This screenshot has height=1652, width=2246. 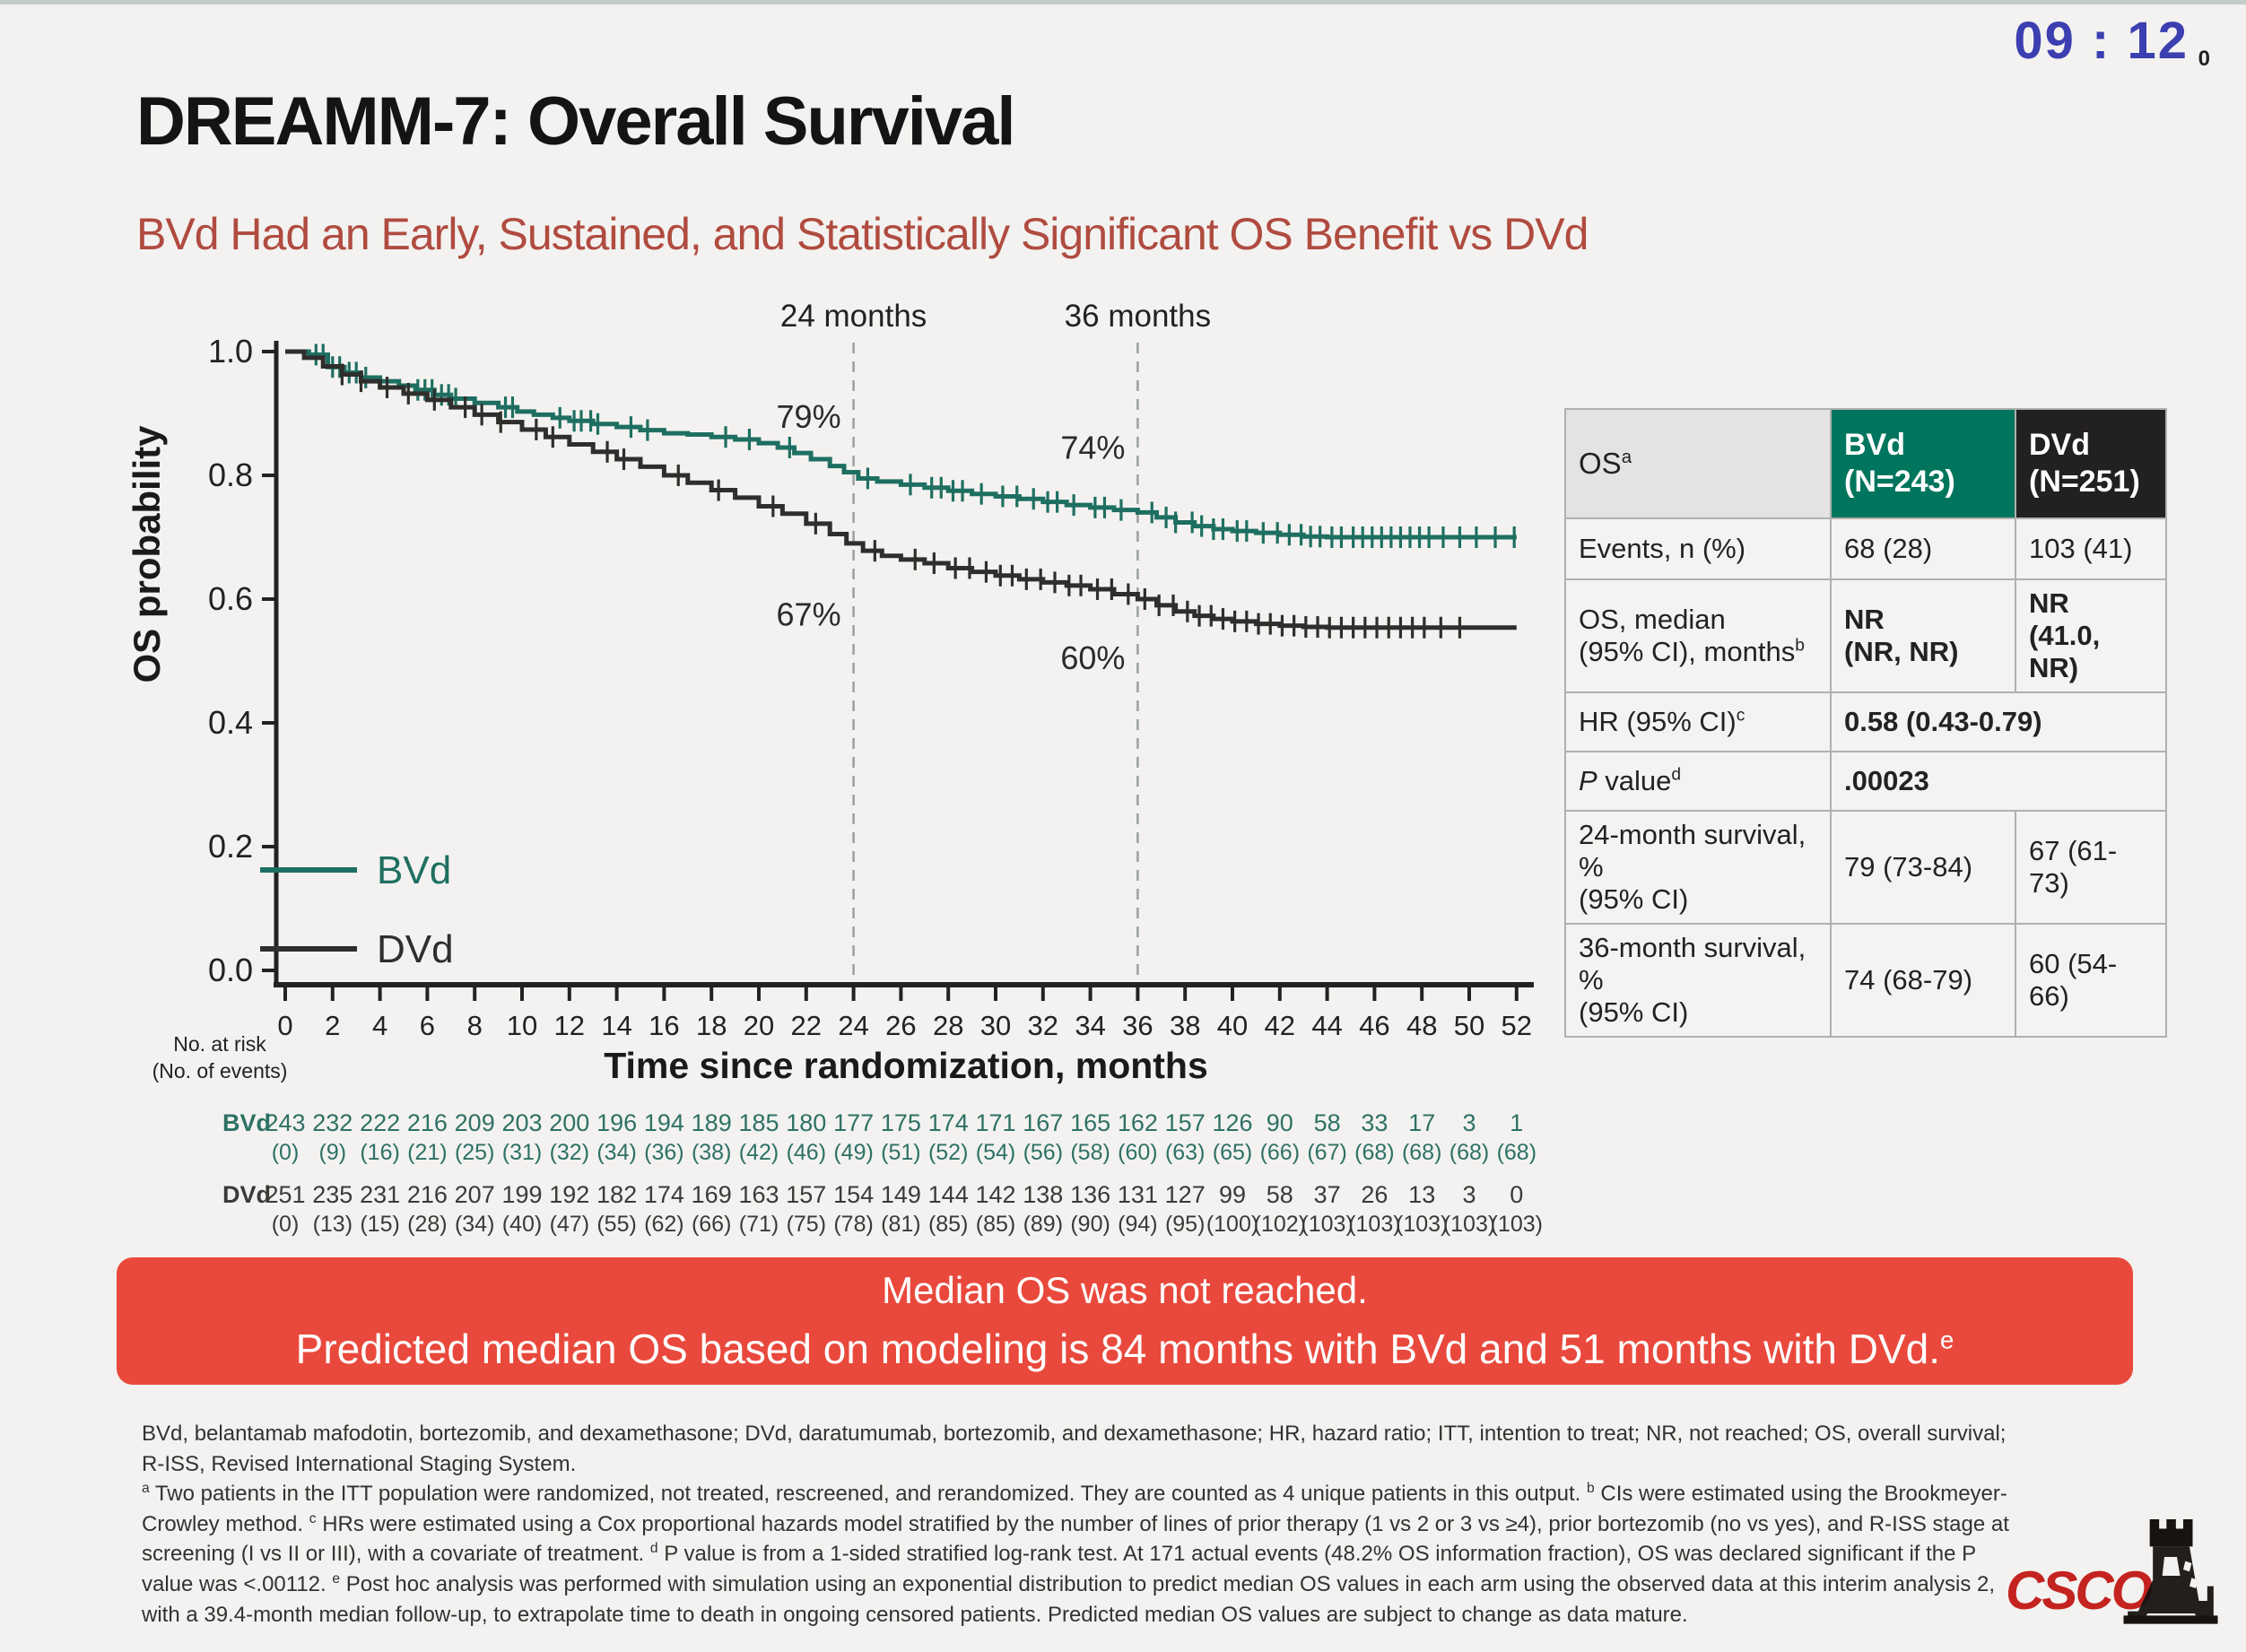 I want to click on footnote-sup: a, so click(x=146, y=1489).